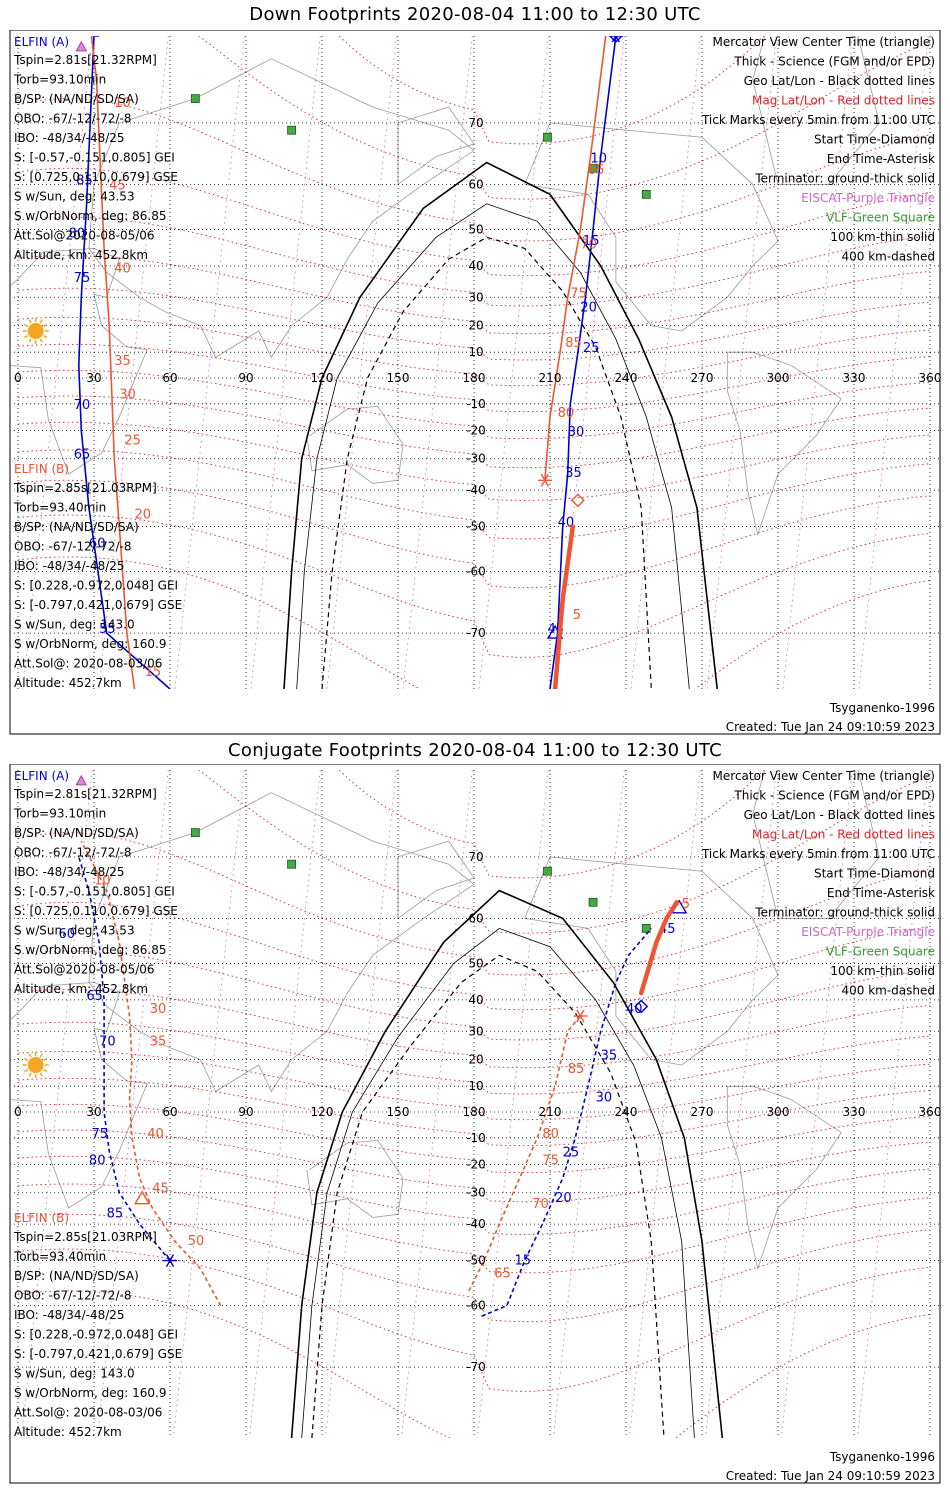 The width and height of the screenshot is (950, 1500). What do you see at coordinates (90, 950) in the screenshot?
I see `elfin-a-info-line: S w/OrbNorm, deg: 86.85` at bounding box center [90, 950].